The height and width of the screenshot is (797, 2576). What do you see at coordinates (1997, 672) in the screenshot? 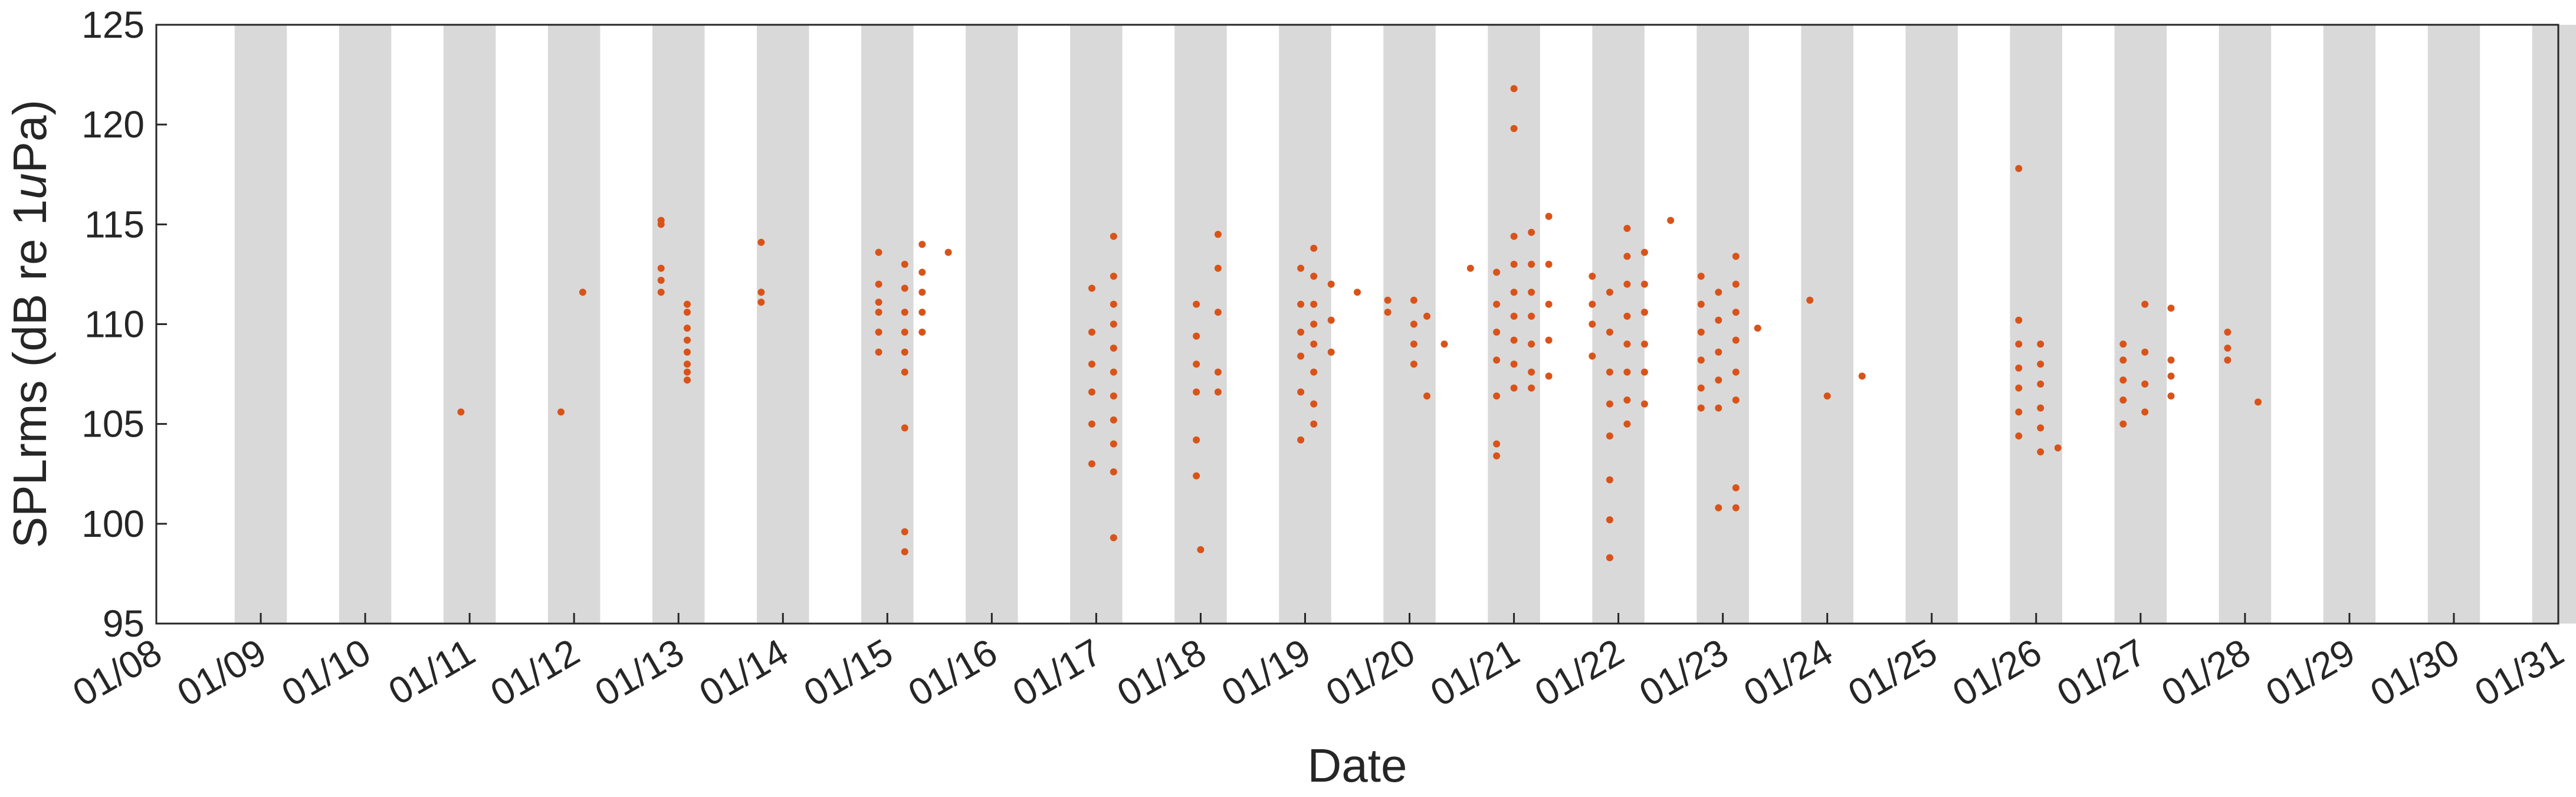
I see `x-tick-label: 01/26` at bounding box center [1997, 672].